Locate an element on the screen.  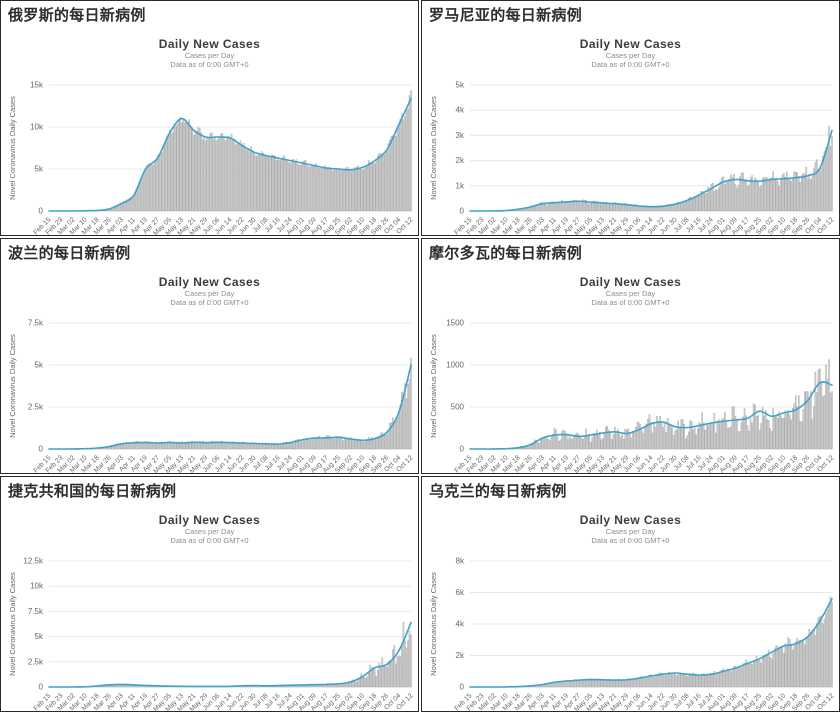
svg-text: 15k is located at coordinates (37, 85).